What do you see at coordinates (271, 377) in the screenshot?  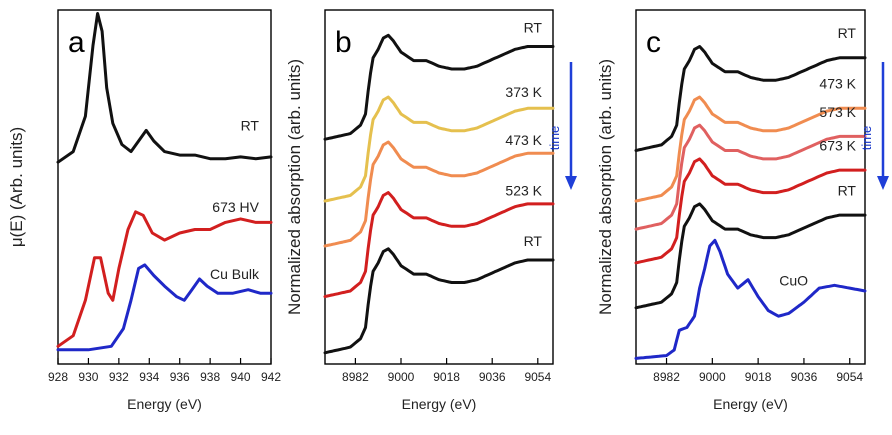 I see `x-tick-label: 942` at bounding box center [271, 377].